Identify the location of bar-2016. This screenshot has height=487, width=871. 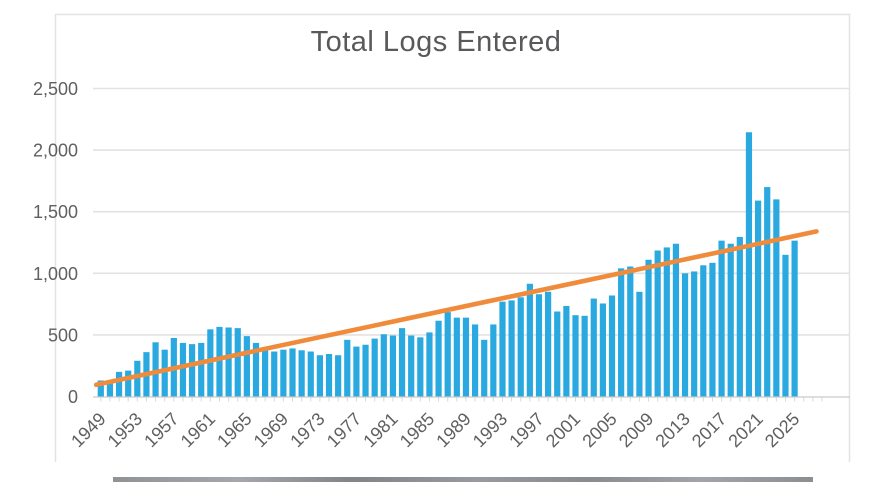
(712, 329).